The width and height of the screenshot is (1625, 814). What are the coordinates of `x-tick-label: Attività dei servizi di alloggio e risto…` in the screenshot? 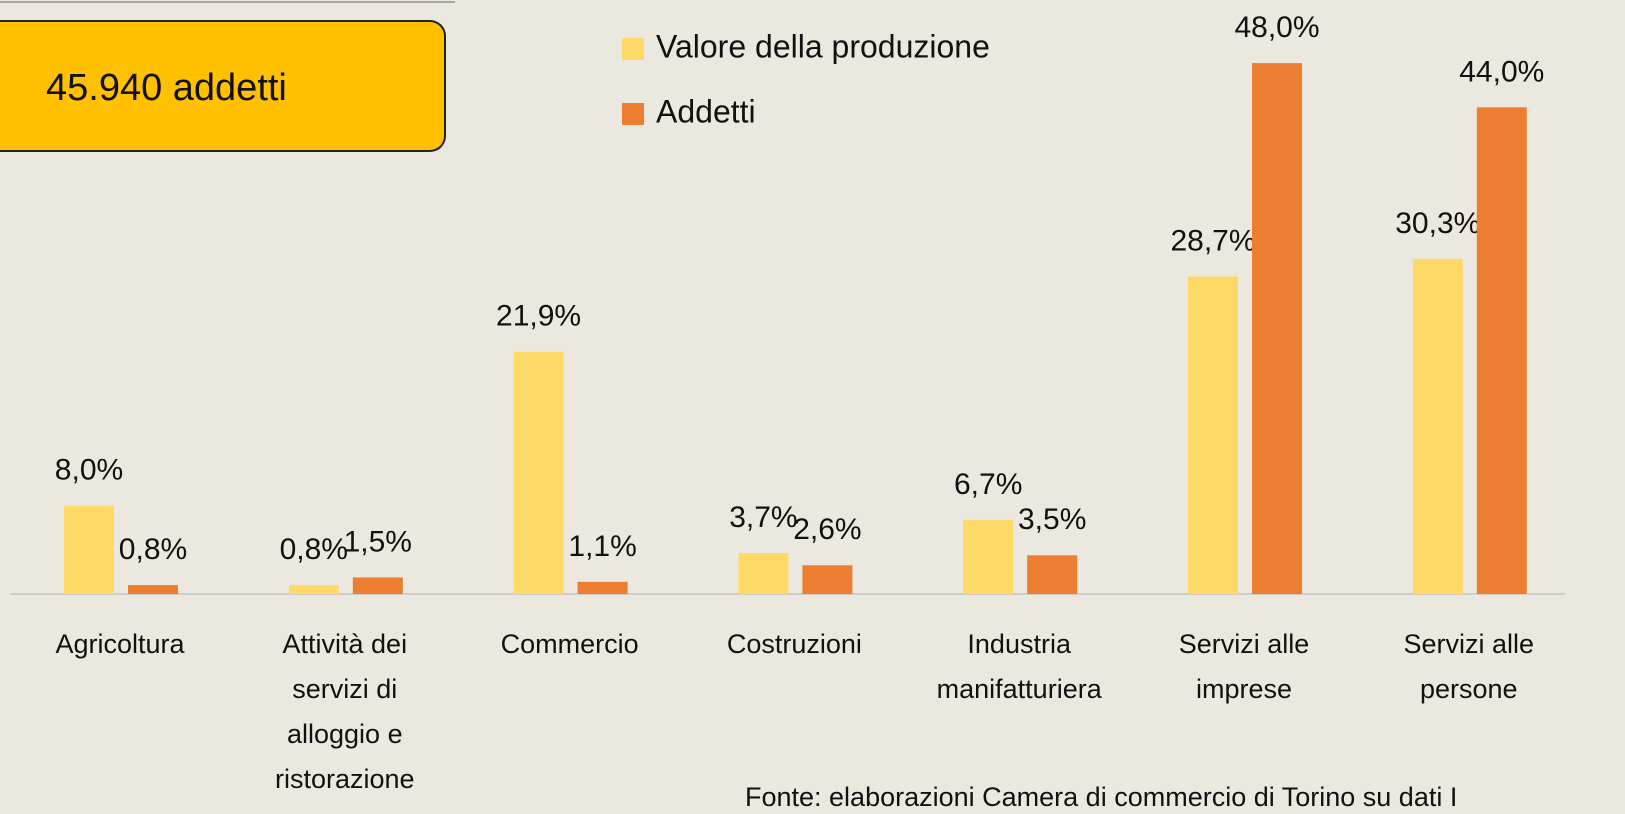 It's located at (345, 711).